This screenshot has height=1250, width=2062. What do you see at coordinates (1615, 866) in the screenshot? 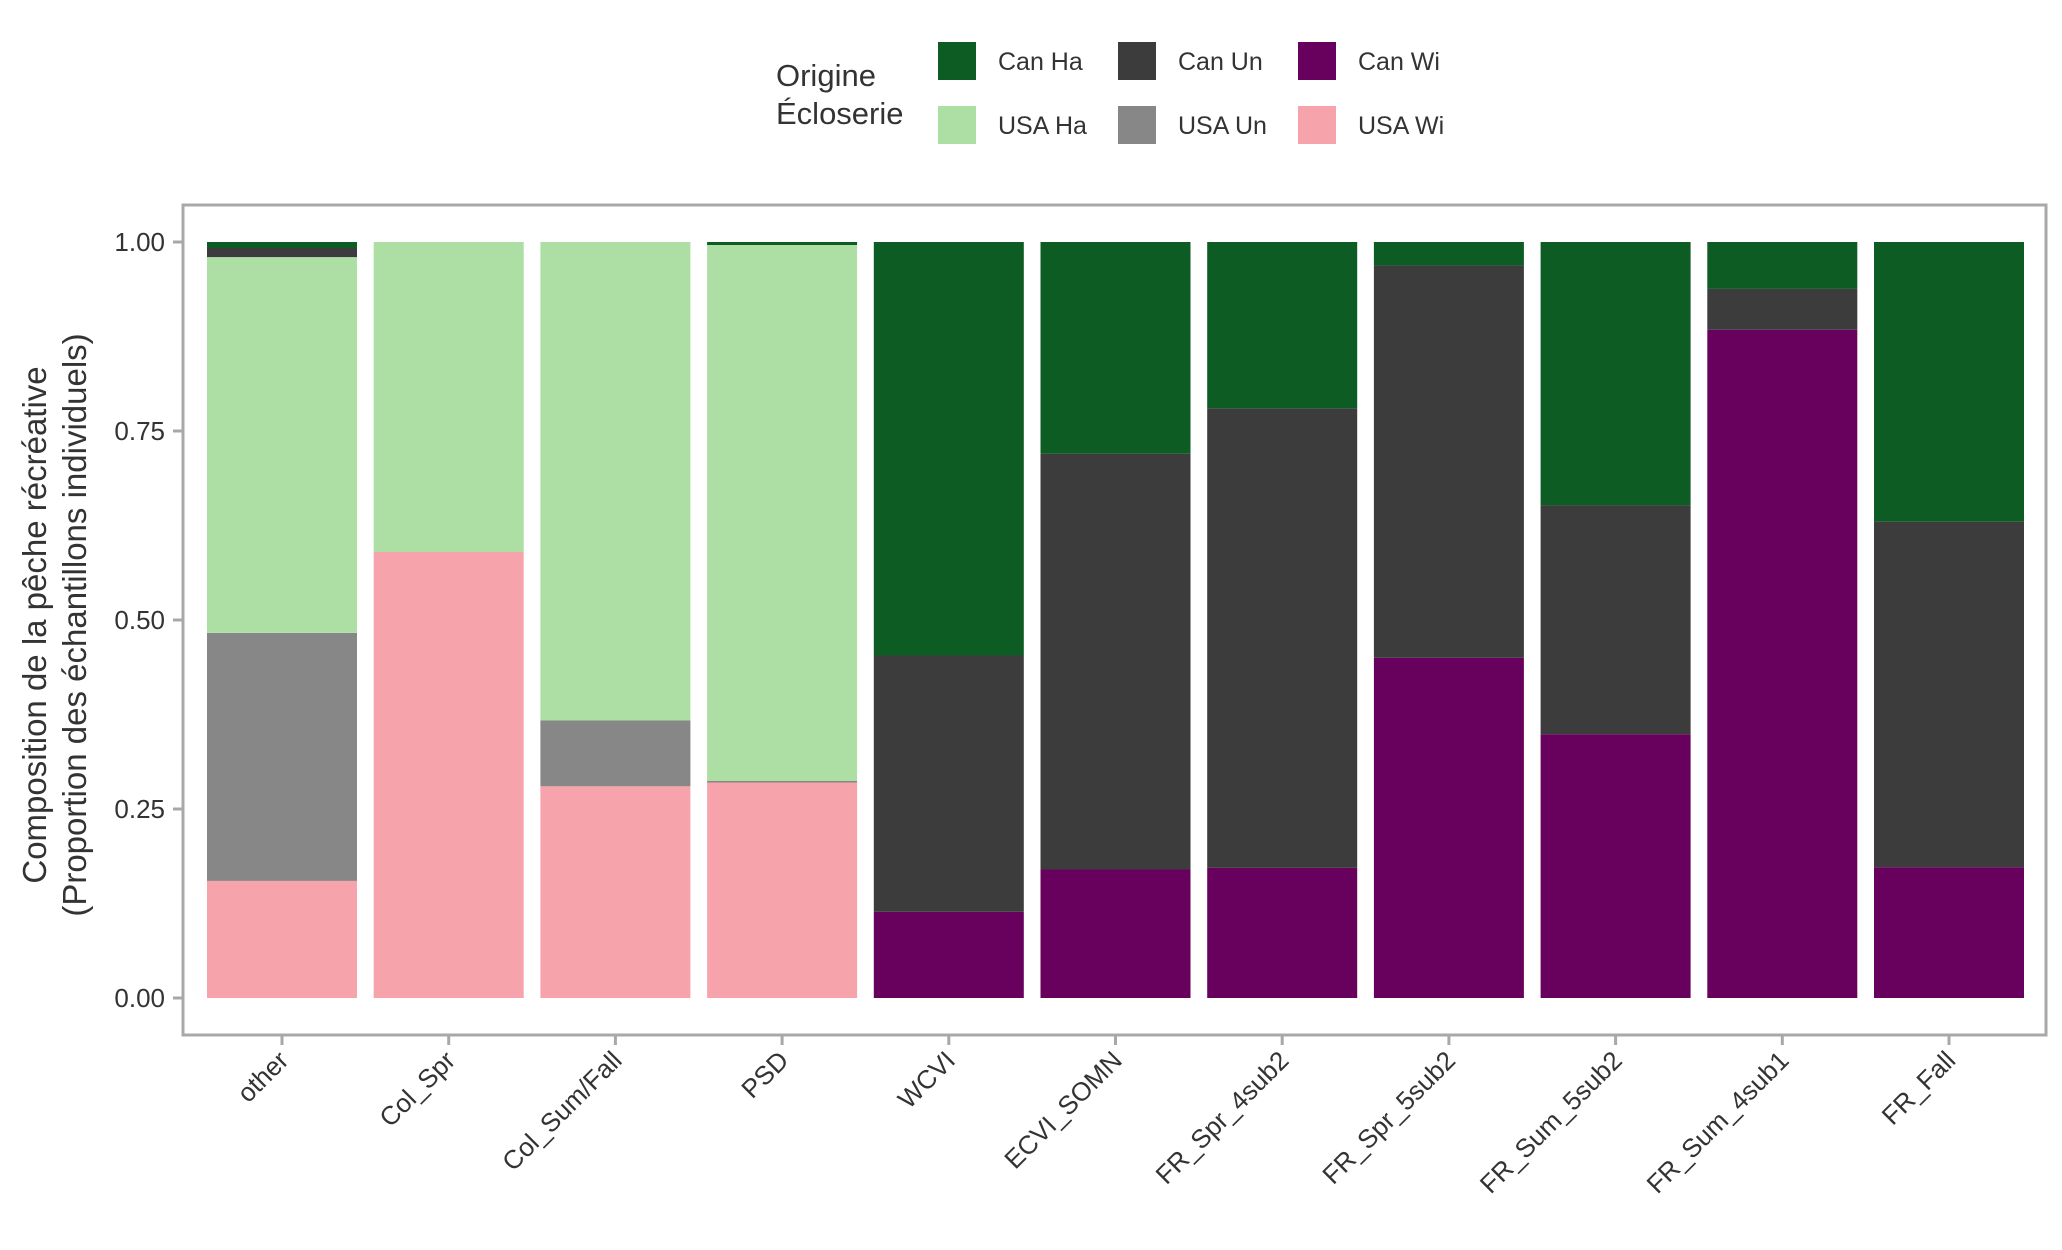
I see `bar-fr-sum-5sub2-can-wi` at bounding box center [1615, 866].